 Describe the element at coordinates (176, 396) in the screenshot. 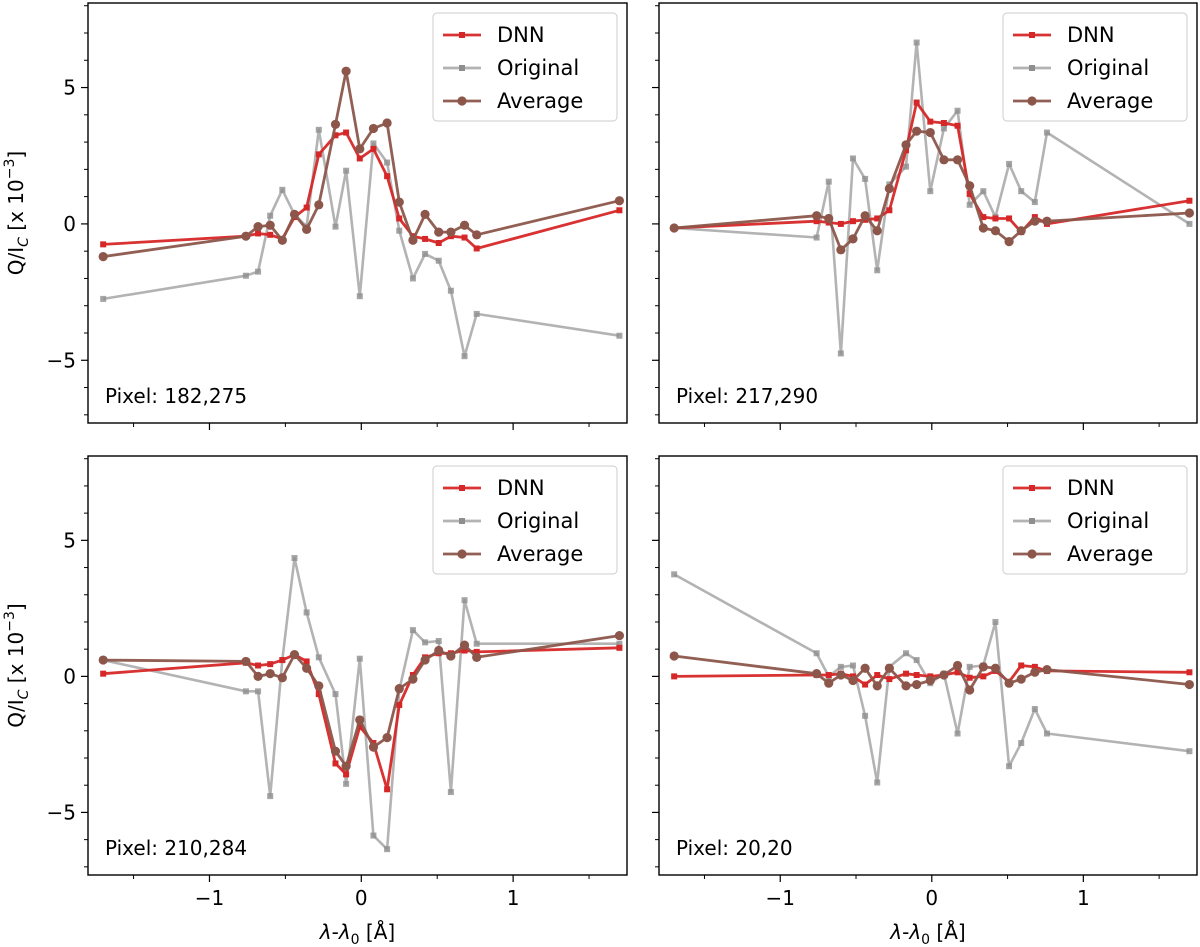

I see `pixel-label: Pixel: 182,275` at that location.